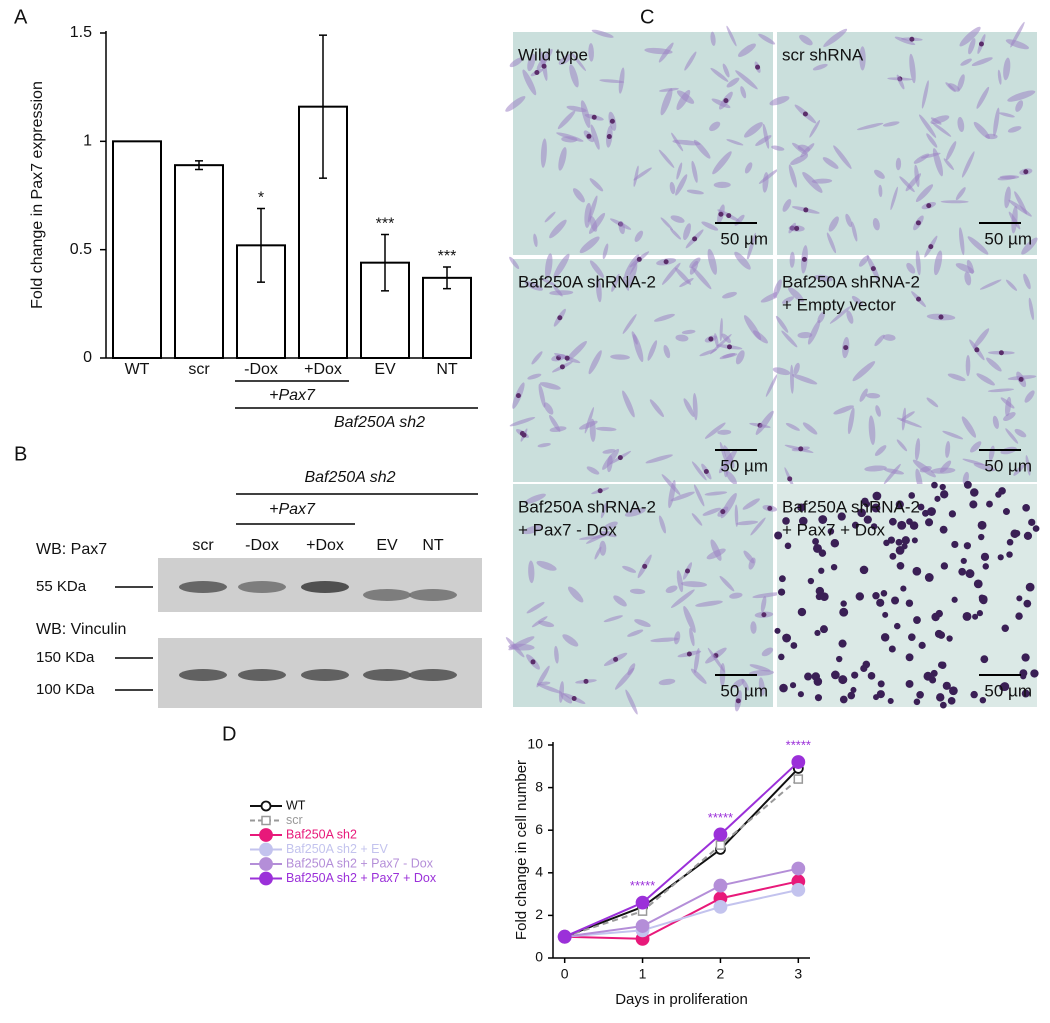  I want to click on group-label: Baf250A sh2, so click(379, 422).